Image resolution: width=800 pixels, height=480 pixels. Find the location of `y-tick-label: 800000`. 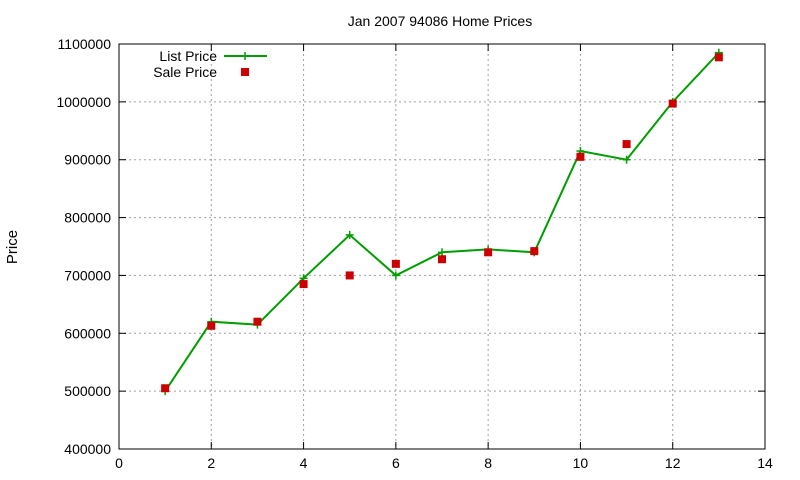

y-tick-label: 800000 is located at coordinates (87, 218).